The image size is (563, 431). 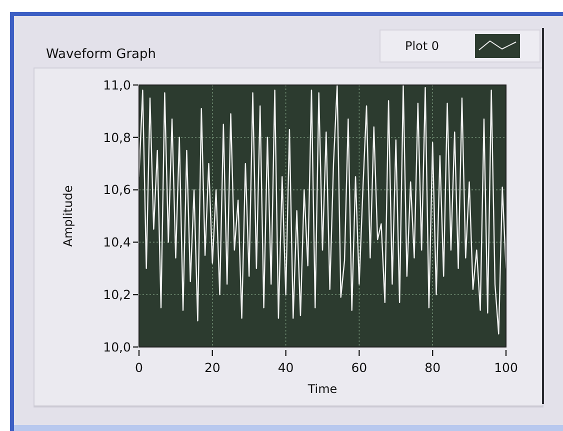 What do you see at coordinates (359, 367) in the screenshot?
I see `x-tick-label: 60` at bounding box center [359, 367].